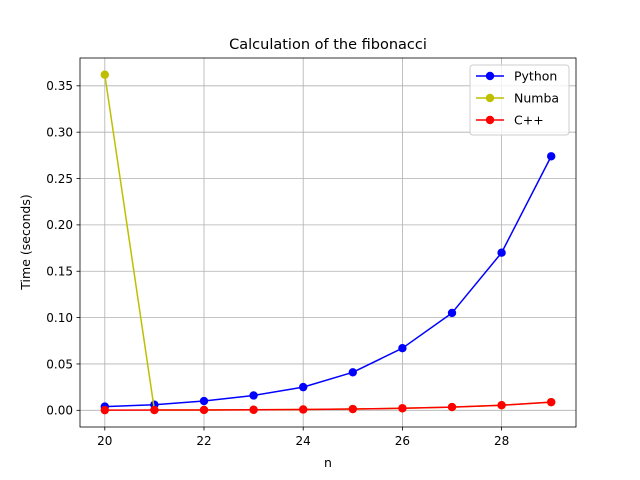 Image resolution: width=640 pixels, height=480 pixels. I want to click on legend-item: C++, so click(510, 120).